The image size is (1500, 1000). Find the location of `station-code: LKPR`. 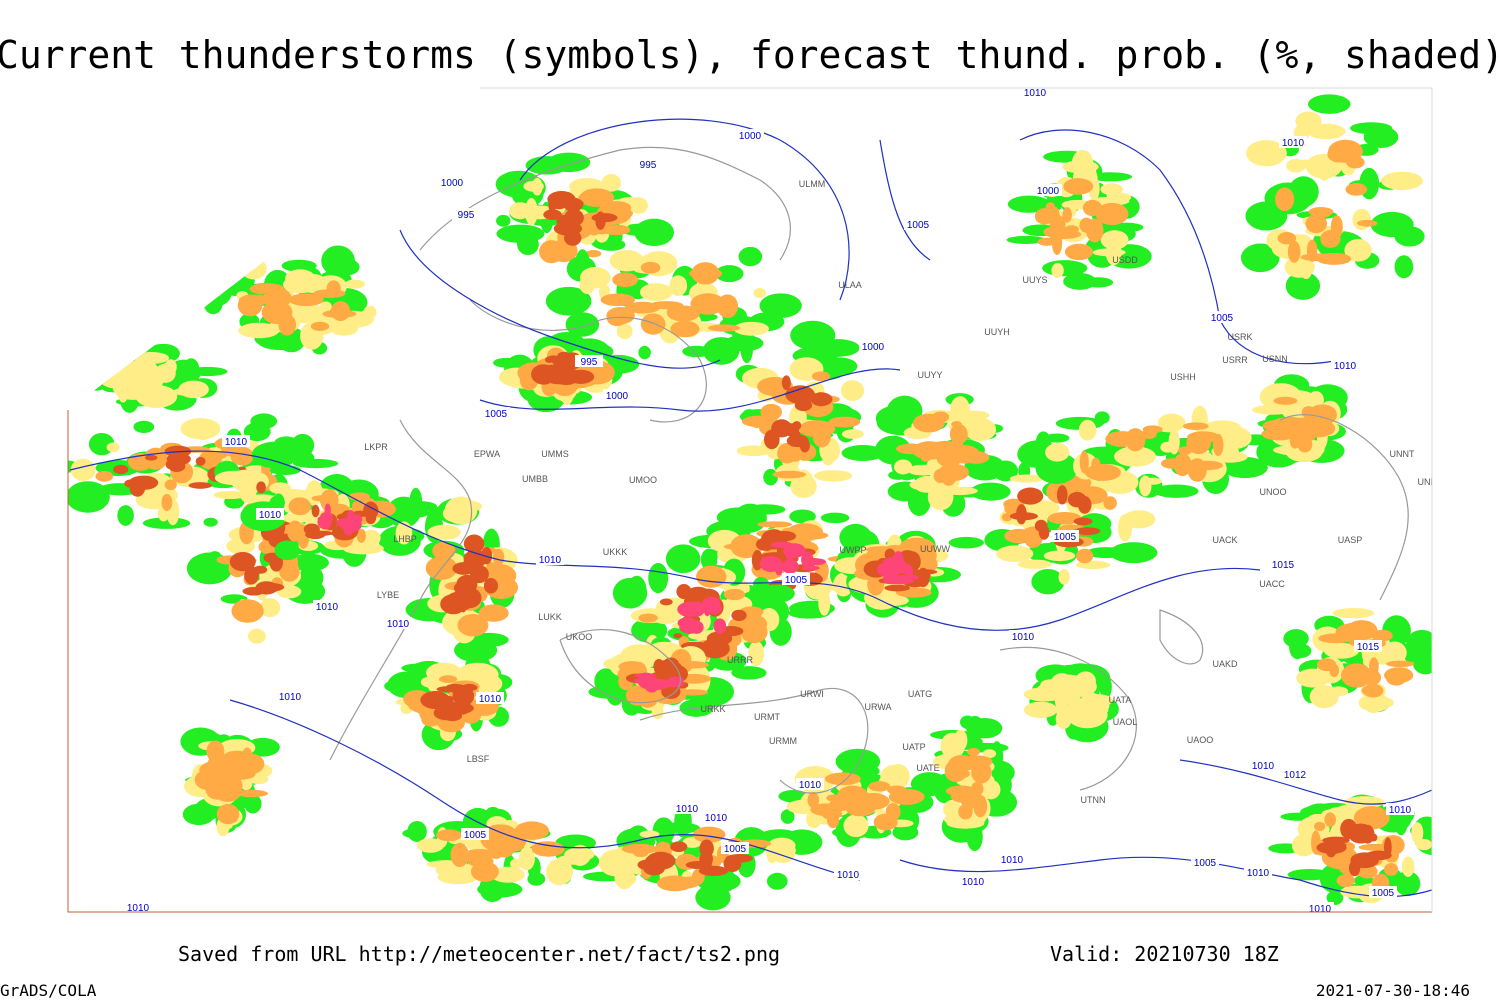

station-code: LKPR is located at coordinates (376, 447).